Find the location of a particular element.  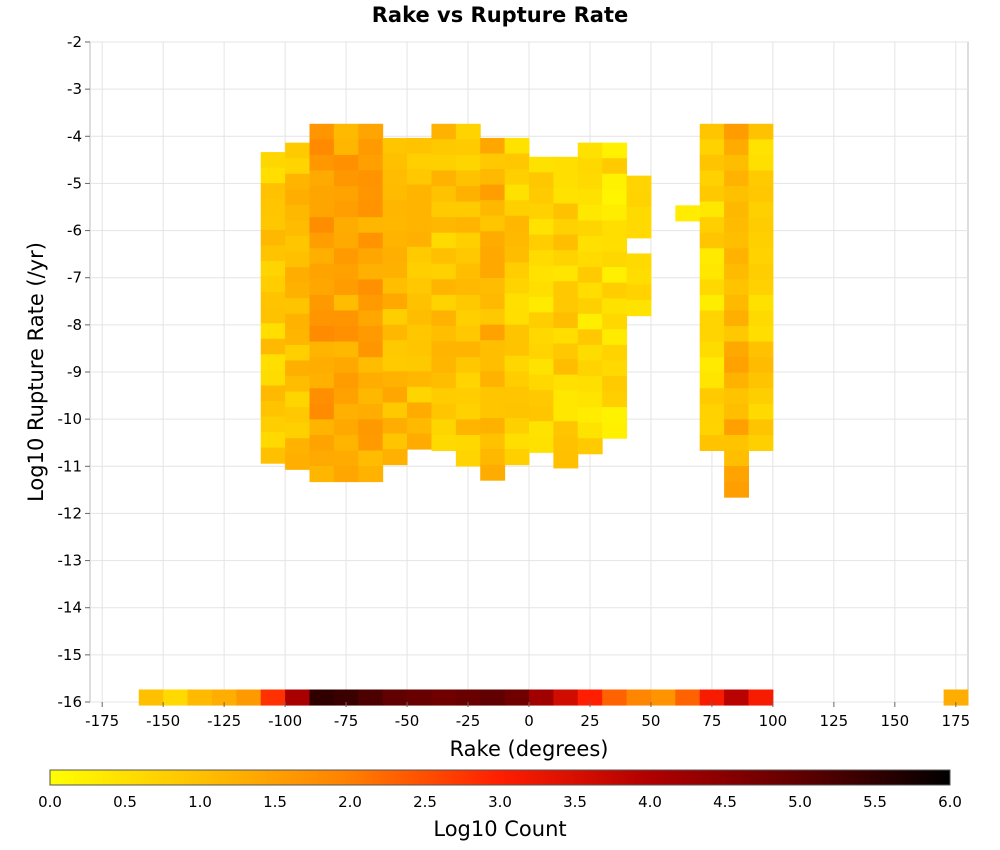

x-tick-label: 125 is located at coordinates (834, 721).